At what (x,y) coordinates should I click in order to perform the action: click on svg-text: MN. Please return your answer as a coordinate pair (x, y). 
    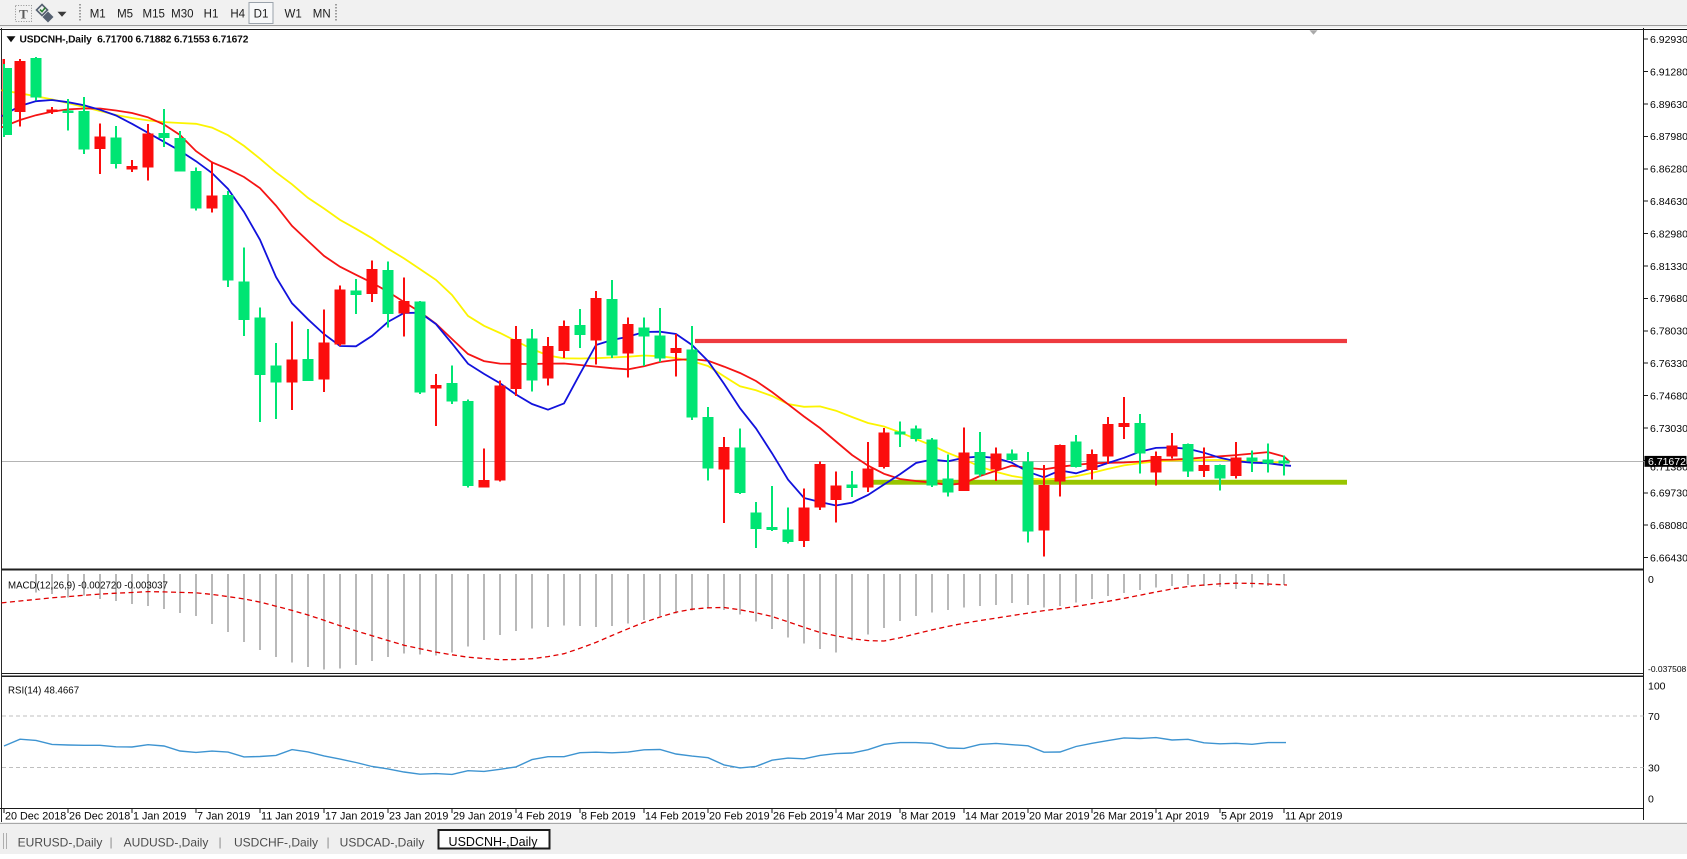
    Looking at the image, I should click on (322, 15).